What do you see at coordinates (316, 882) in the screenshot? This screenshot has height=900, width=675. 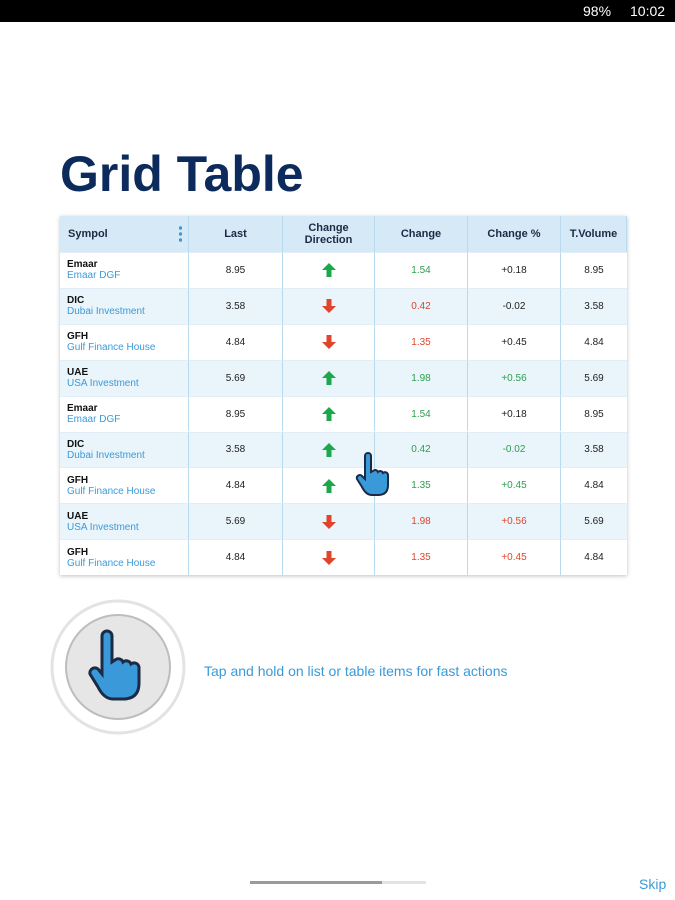 I see `progress-fill` at bounding box center [316, 882].